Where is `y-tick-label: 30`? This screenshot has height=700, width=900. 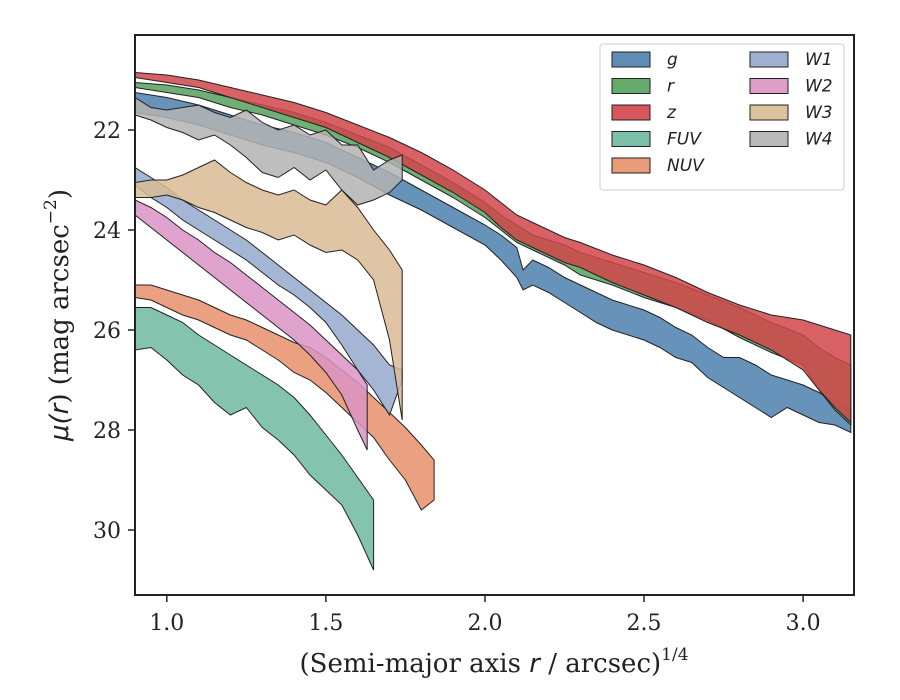
y-tick-label: 30 is located at coordinates (107, 531).